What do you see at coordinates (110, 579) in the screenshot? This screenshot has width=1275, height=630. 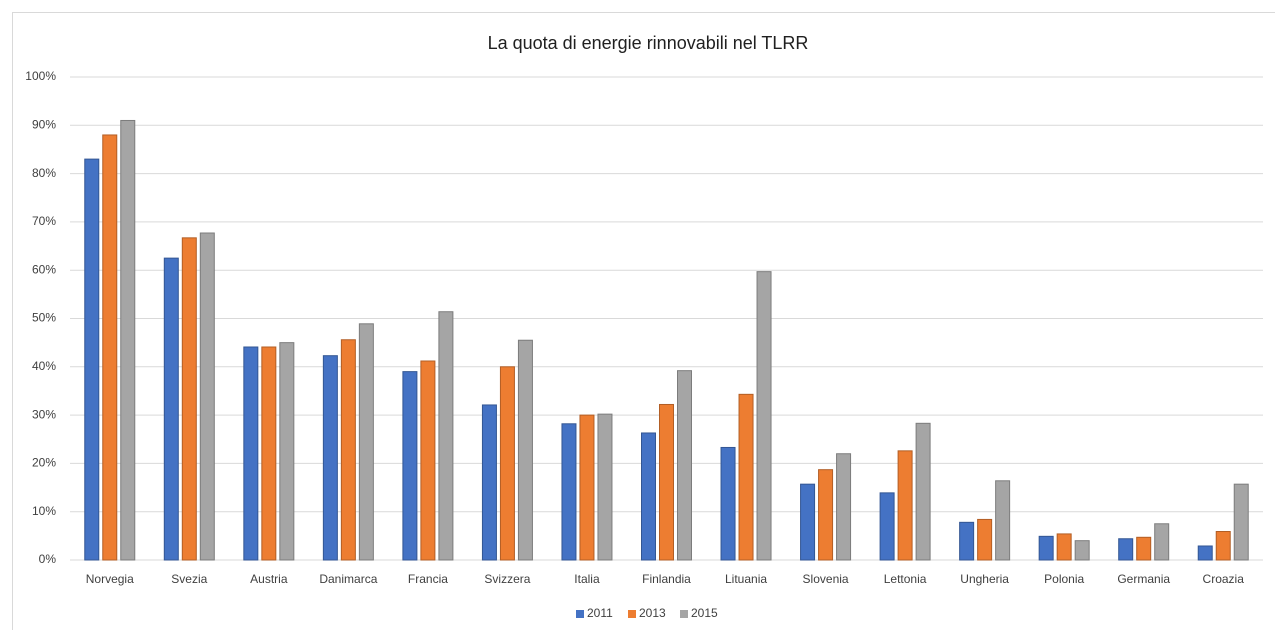 I see `x-tick-label: Norvegia` at bounding box center [110, 579].